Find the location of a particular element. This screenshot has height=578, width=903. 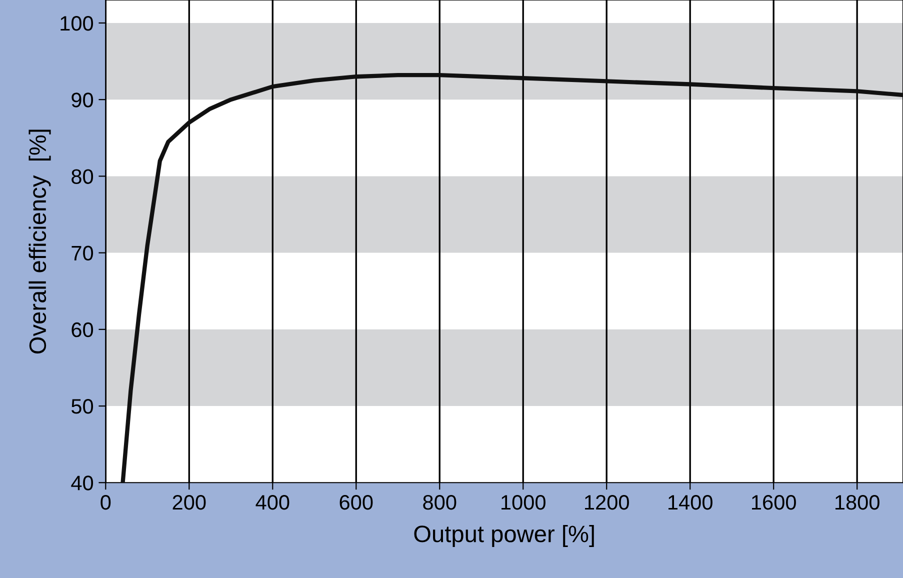

y-tick-label: 60 is located at coordinates (83, 330).